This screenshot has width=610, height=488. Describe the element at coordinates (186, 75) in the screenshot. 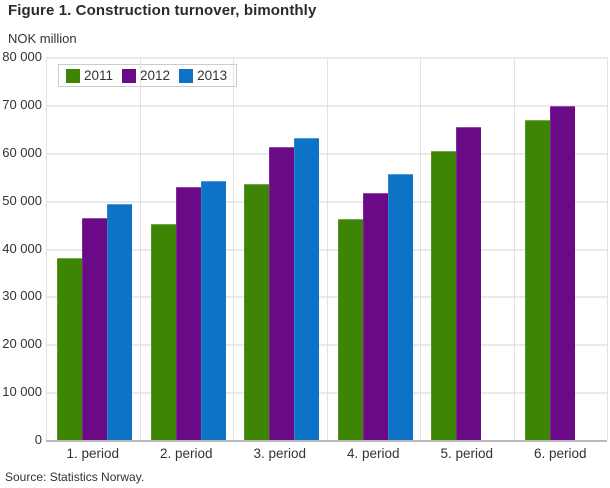

I see `legend-swatch-2013` at that location.